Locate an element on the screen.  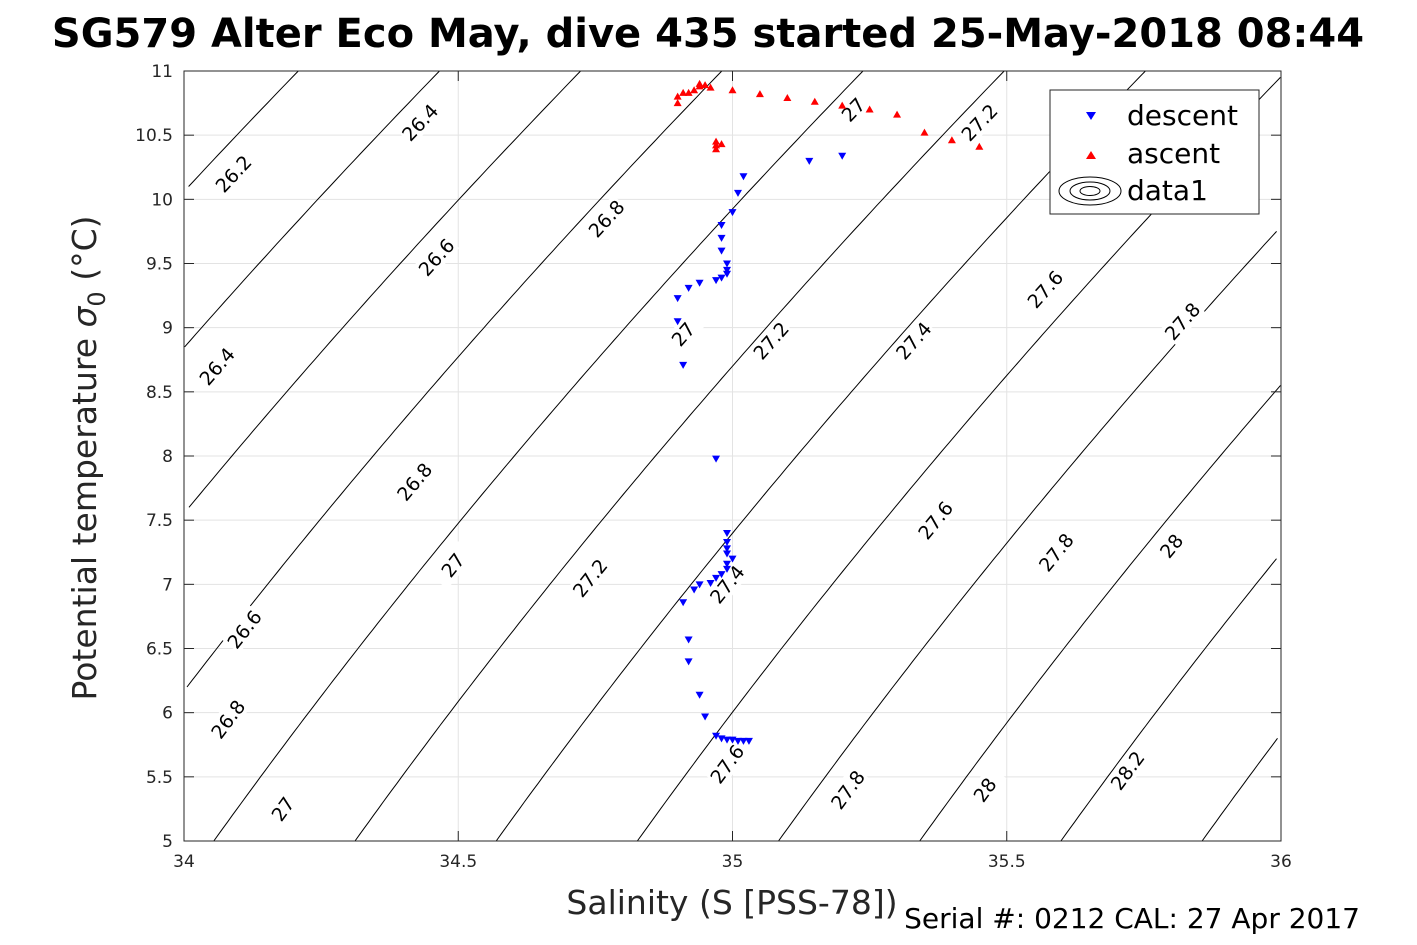
legend-data1-contour-icon is located at coordinates (1090, 191).